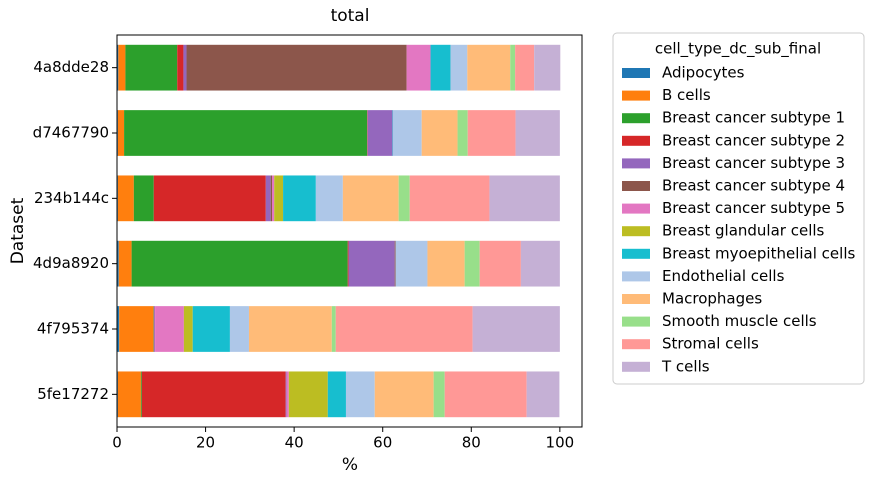 The width and height of the screenshot is (877, 486). I want to click on x-tick-label: 60, so click(382, 443).